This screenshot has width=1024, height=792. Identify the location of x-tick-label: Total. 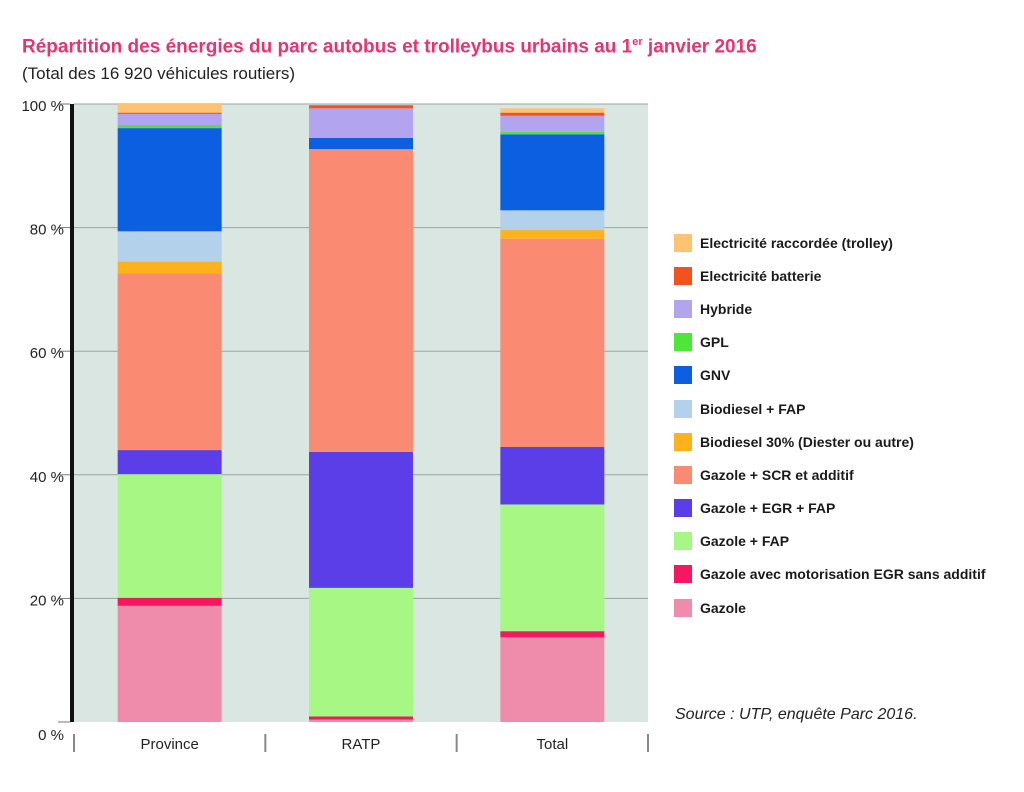
(552, 744).